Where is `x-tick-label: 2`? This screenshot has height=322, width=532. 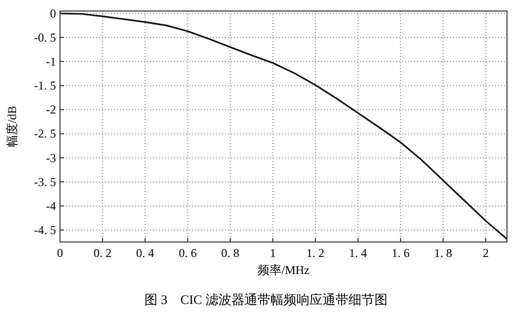
x-tick-label: 2 is located at coordinates (485, 253).